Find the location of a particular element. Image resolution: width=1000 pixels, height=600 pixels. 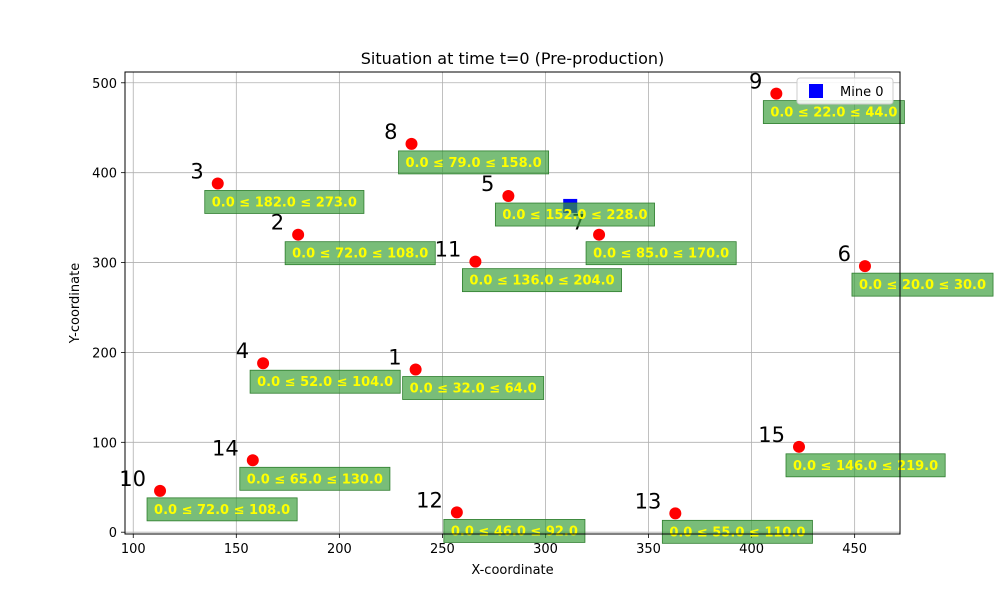

point-id-label: 4 is located at coordinates (242, 351).